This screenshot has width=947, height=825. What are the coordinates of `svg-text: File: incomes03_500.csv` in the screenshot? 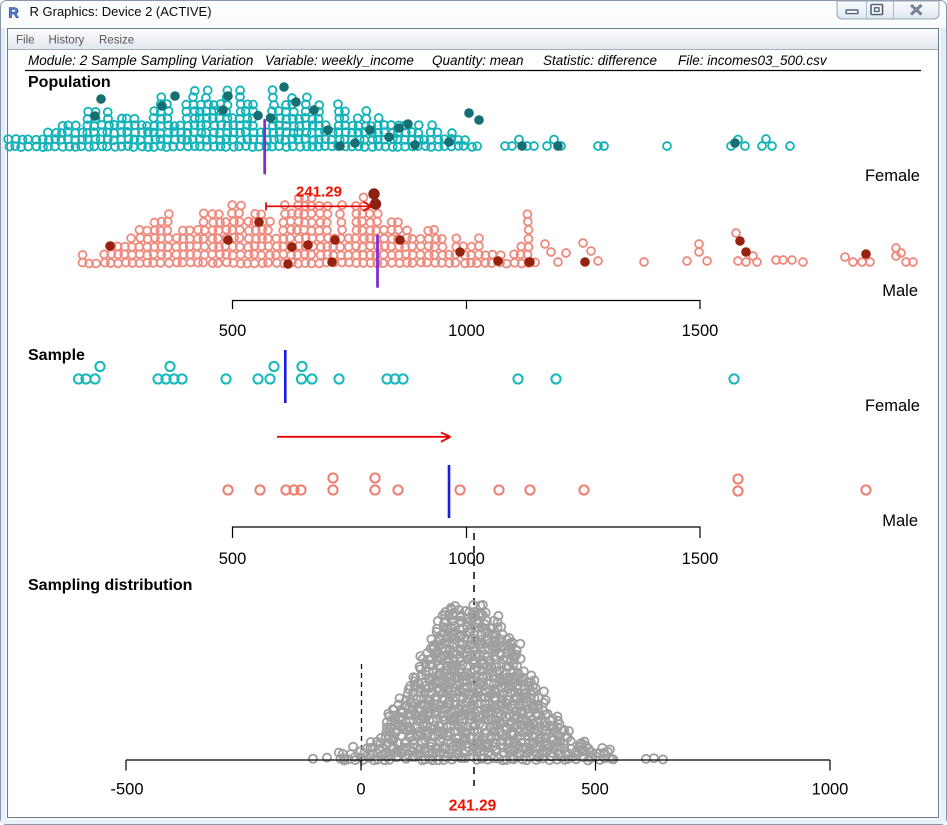 It's located at (753, 60).